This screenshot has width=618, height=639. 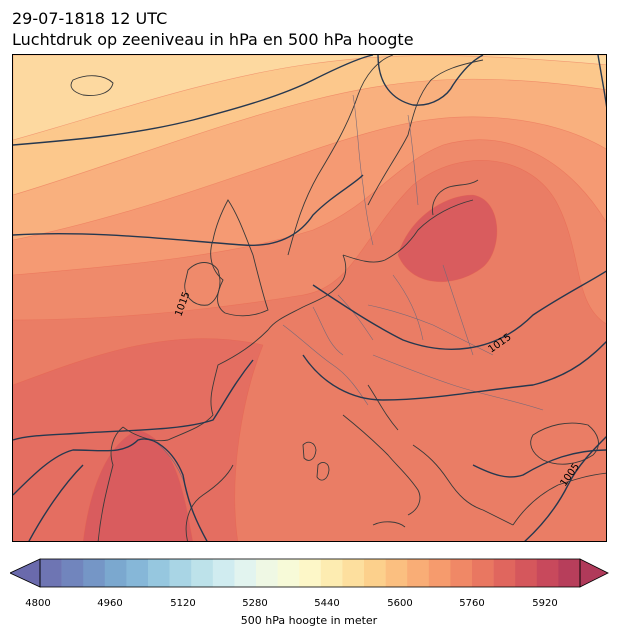 I want to click on colorbar-tick: 5920, so click(x=545, y=603).